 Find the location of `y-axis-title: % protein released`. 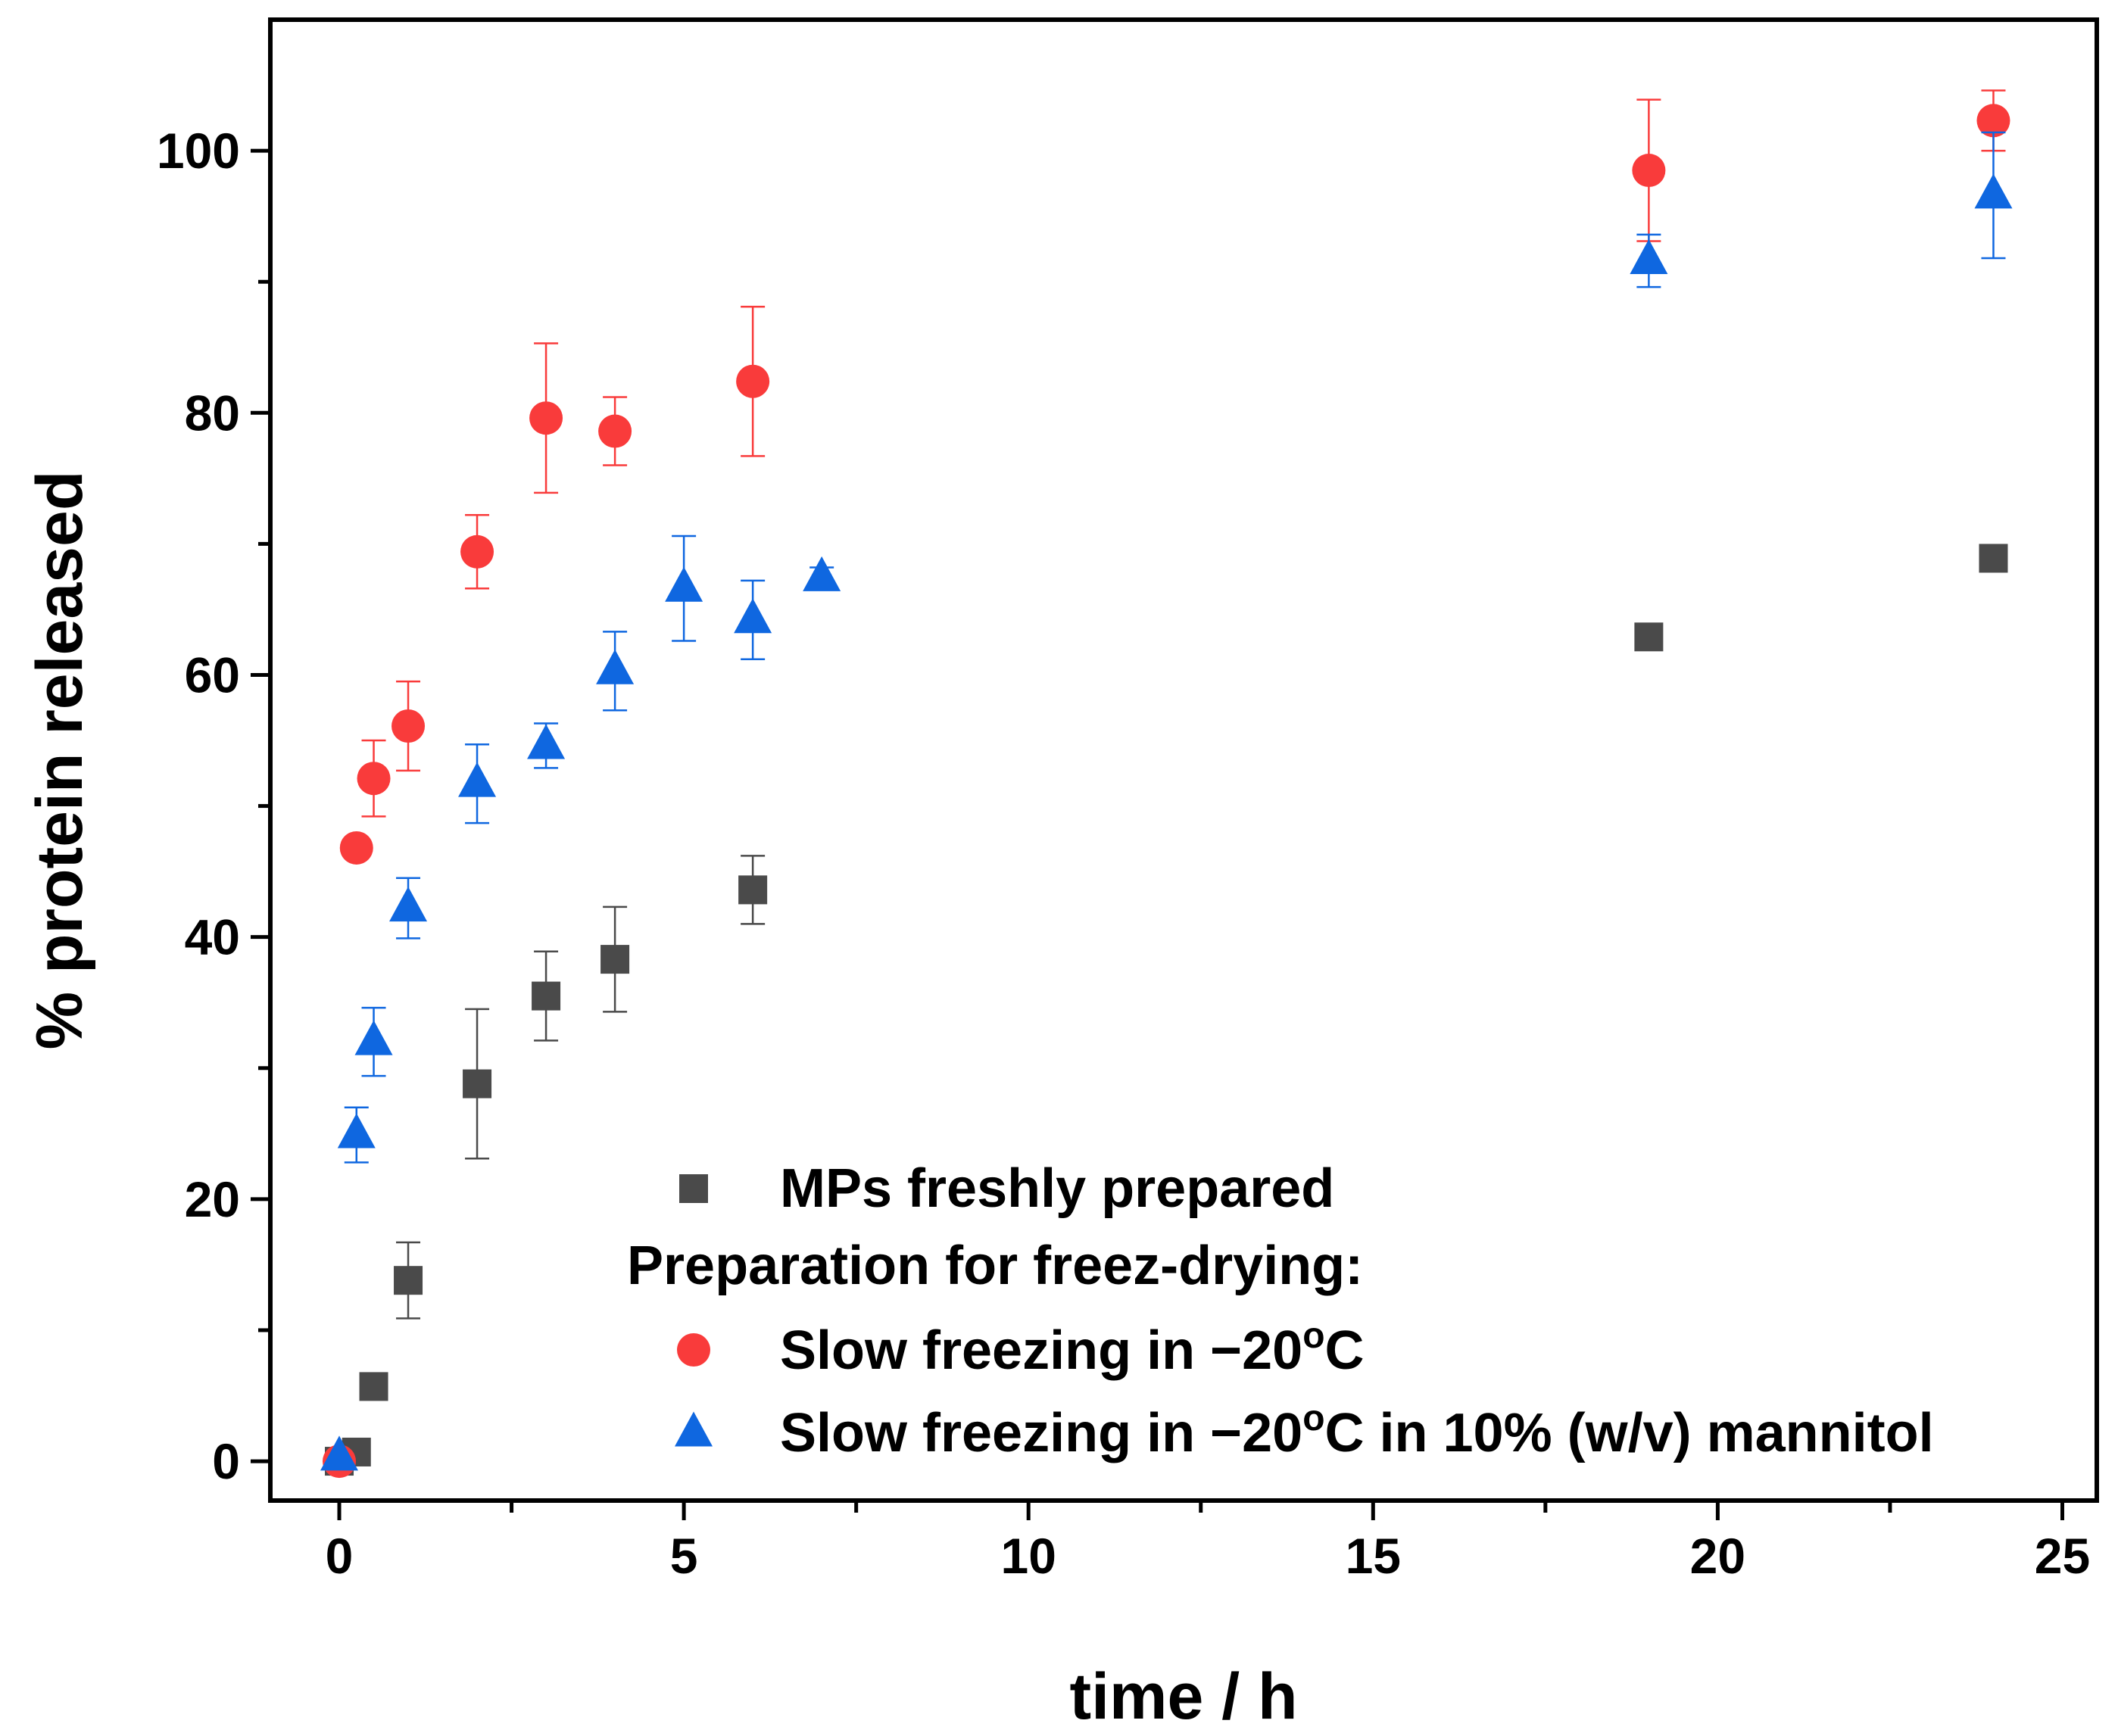

y-axis-title: % protein released is located at coordinates (60, 760).